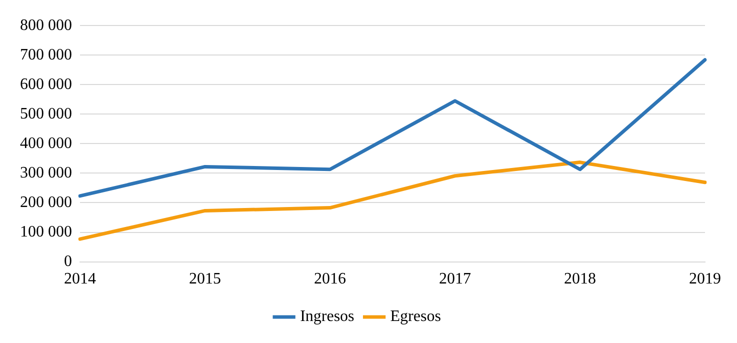  Describe the element at coordinates (46, 25) in the screenshot. I see `y-tick-label: 800 000` at that location.